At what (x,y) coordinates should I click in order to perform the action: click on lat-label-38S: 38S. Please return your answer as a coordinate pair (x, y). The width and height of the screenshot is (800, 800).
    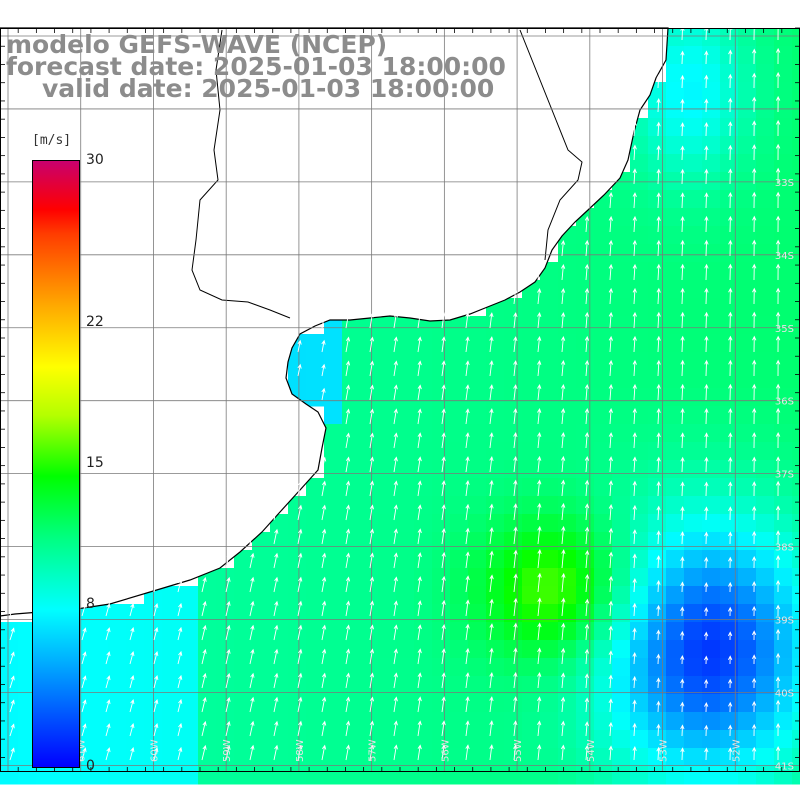
    Looking at the image, I should click on (784, 548).